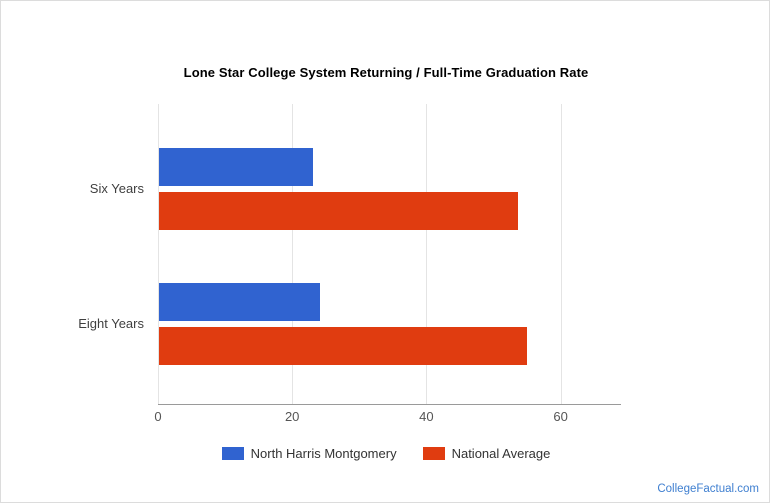 The width and height of the screenshot is (770, 503). What do you see at coordinates (116, 188) in the screenshot?
I see `y-category-label: Six Years` at bounding box center [116, 188].